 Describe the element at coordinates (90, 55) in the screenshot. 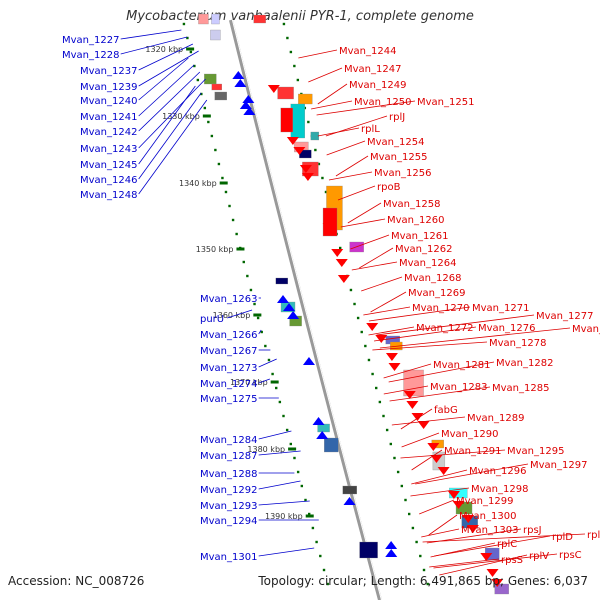

I see `left-gene-label: Mvan_1228` at that location.